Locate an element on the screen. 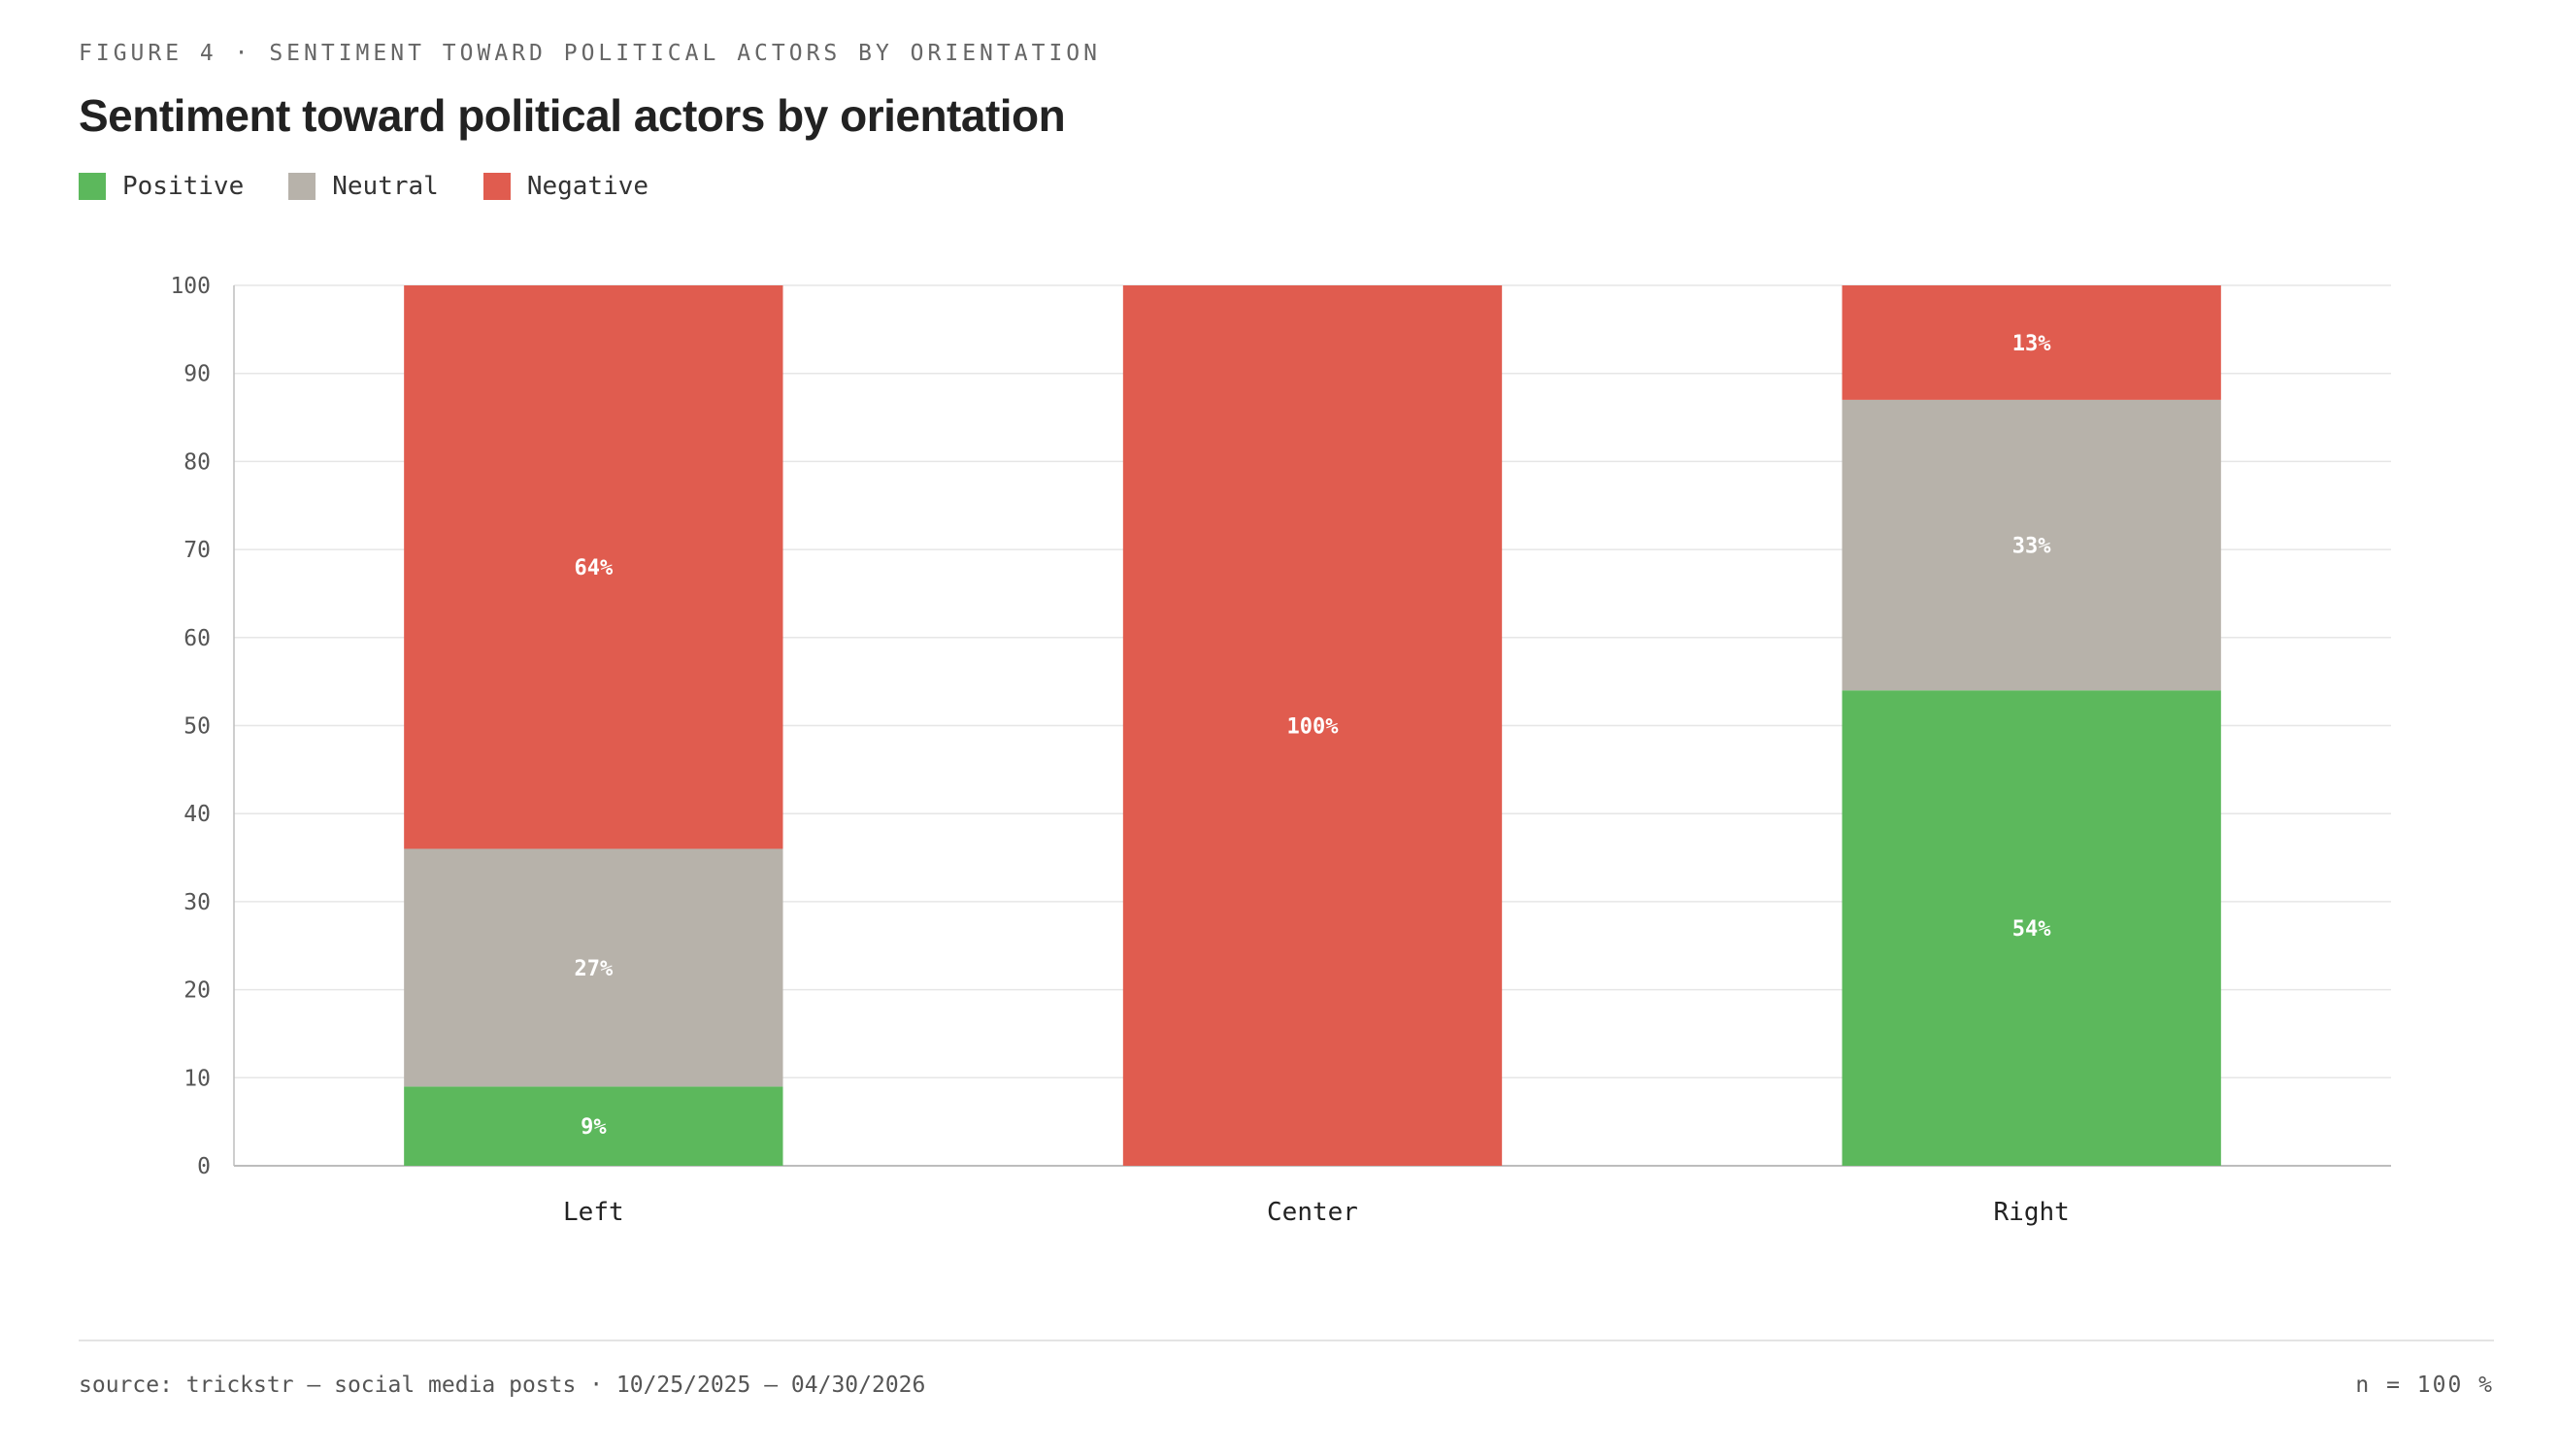 This screenshot has height=1456, width=2559. bar-segment-negative-left is located at coordinates (593, 567).